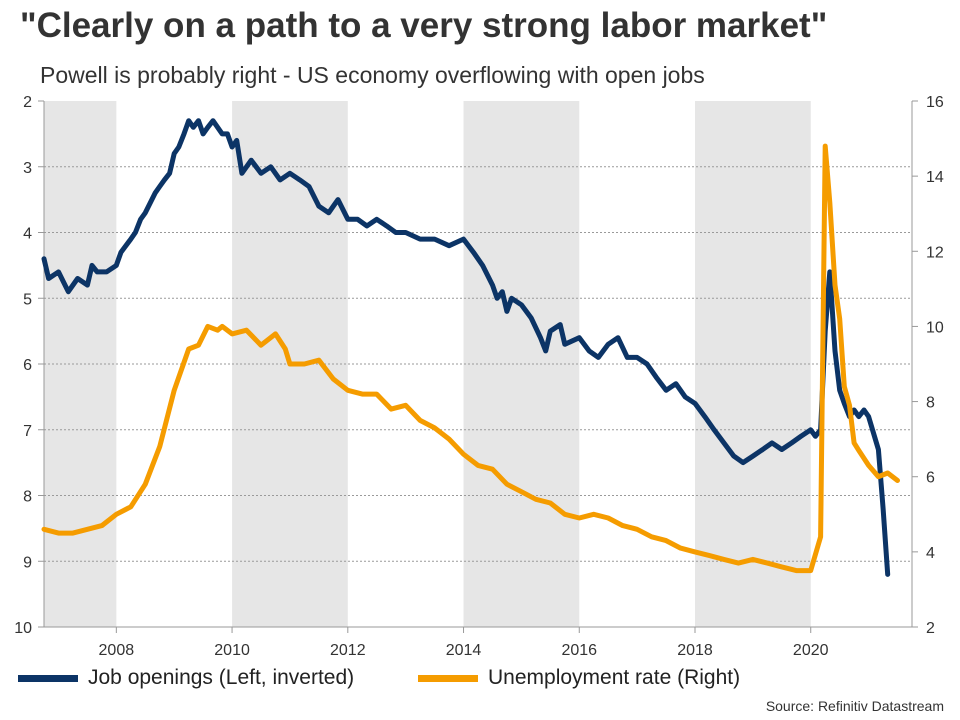  I want to click on source-note: Source: Refinitiv Datastream, so click(854, 706).